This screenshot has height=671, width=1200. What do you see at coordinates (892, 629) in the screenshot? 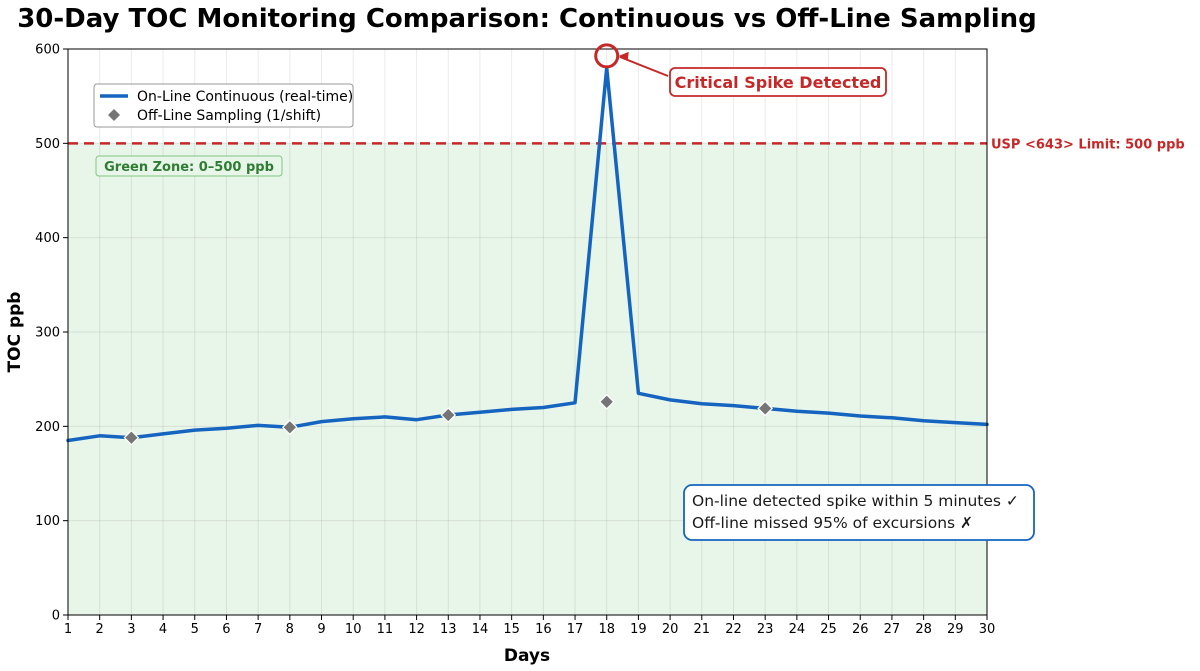
I see `x-tick-label: 27` at bounding box center [892, 629].